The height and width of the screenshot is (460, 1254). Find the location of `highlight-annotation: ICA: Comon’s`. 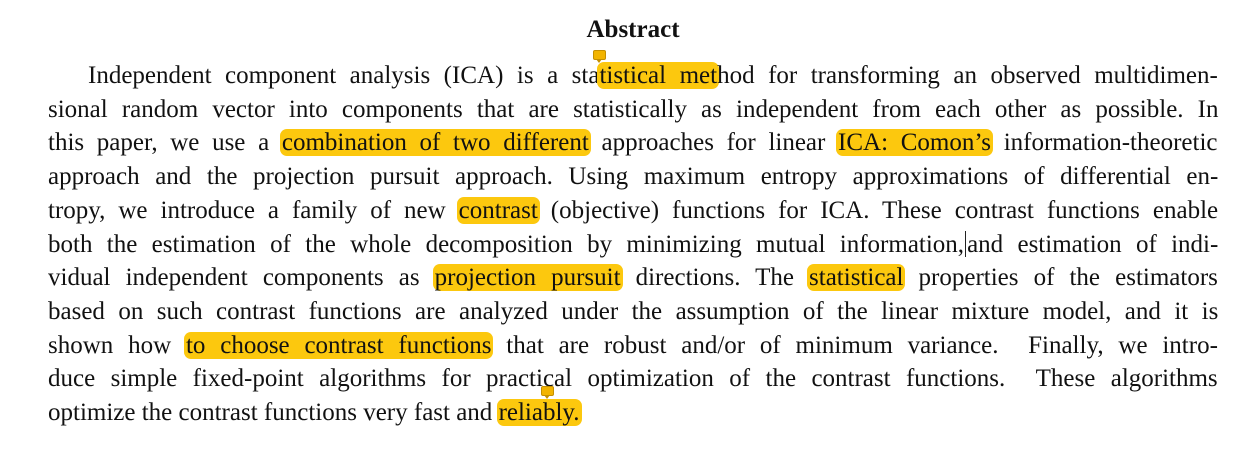

highlight-annotation: ICA: Comon’s is located at coordinates (915, 143).